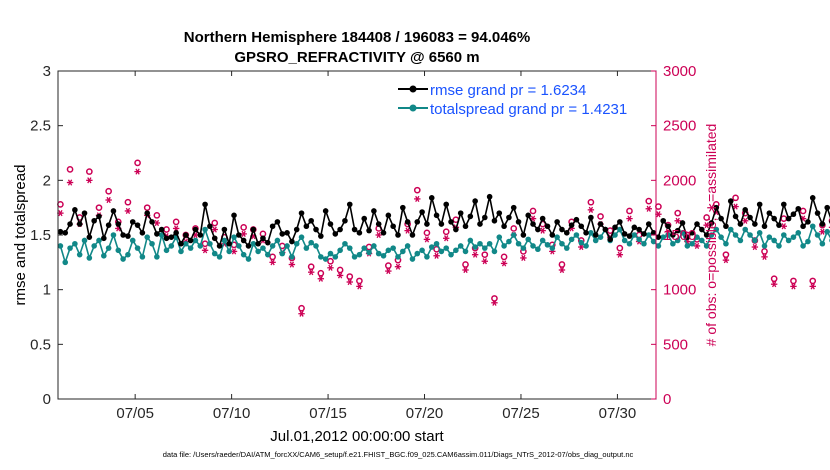 Image resolution: width=830 pixels, height=470 pixels. I want to click on x-axis-label: Jul.01,2012 00:00:00 start, so click(357, 436).